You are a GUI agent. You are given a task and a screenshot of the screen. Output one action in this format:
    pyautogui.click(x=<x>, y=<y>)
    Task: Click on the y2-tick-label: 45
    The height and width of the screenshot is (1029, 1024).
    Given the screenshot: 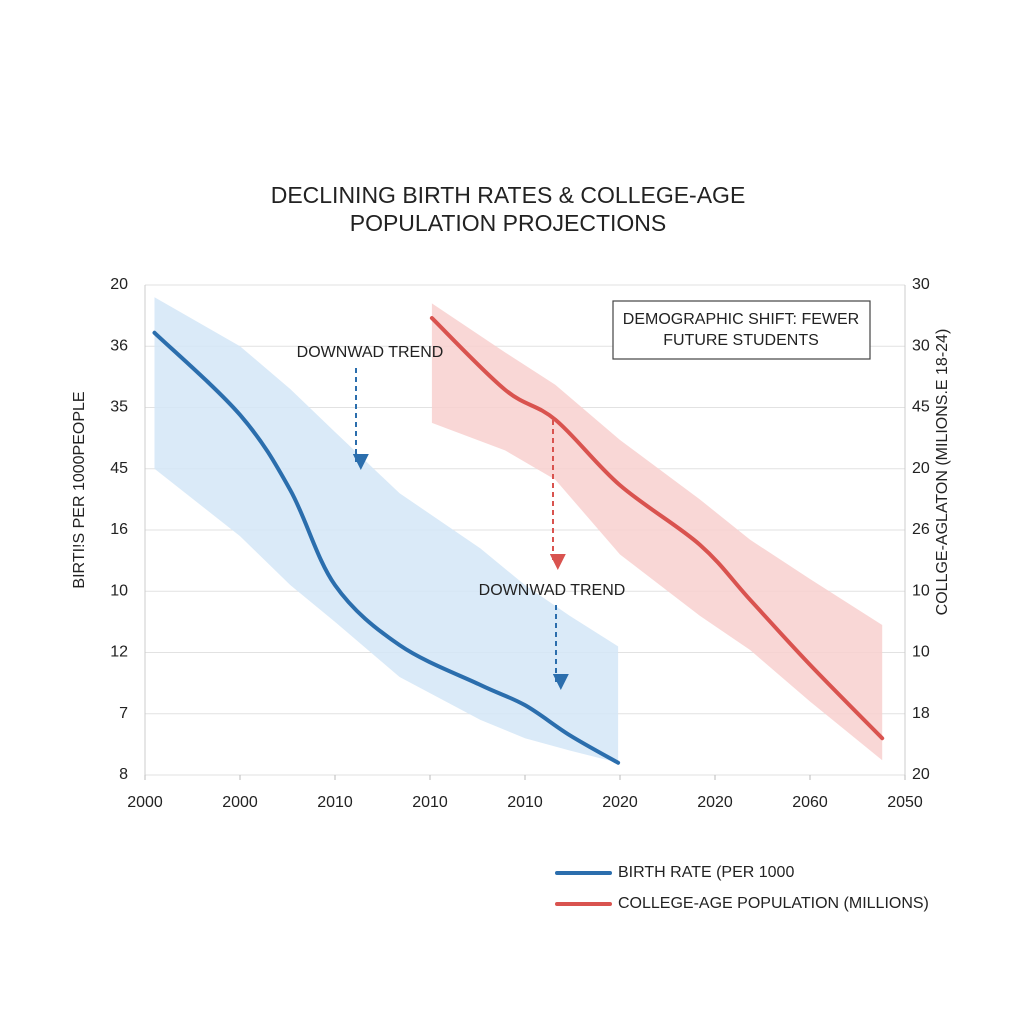 What is the action you would take?
    pyautogui.click(x=921, y=407)
    